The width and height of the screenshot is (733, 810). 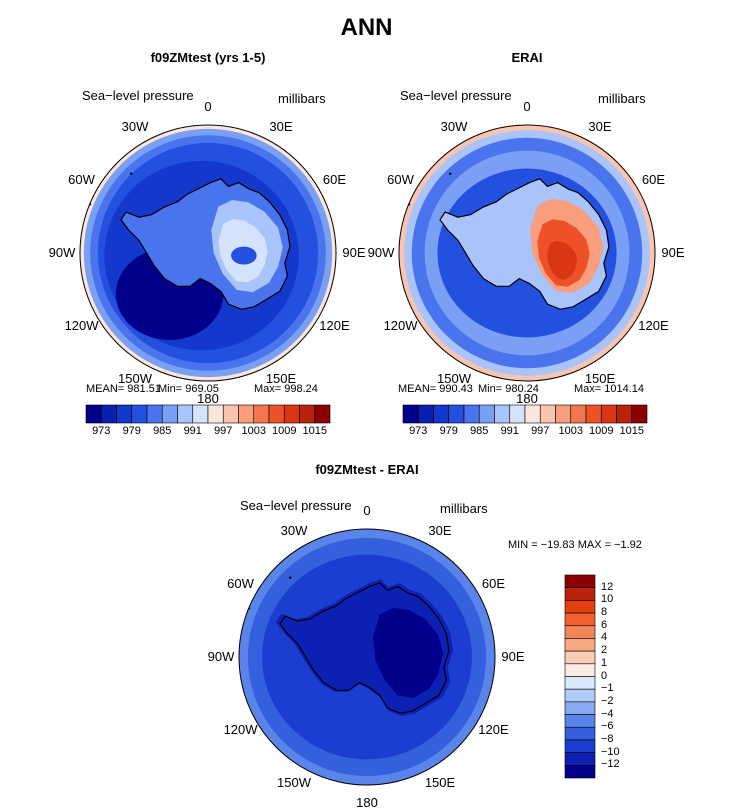 I want to click on obs-coastline, so click(x=524, y=244).